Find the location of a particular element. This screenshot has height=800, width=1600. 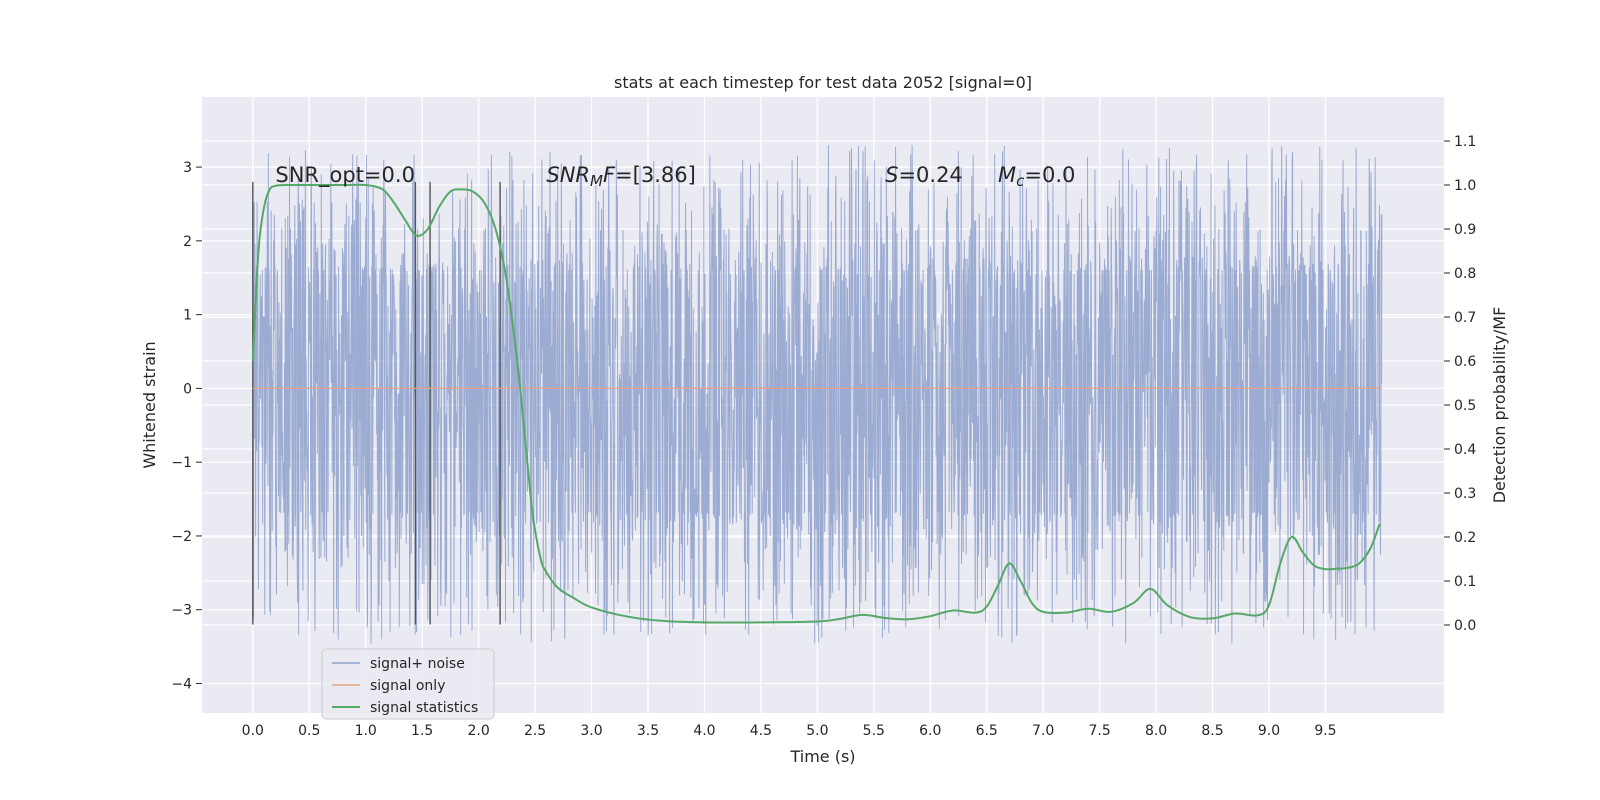

x-tick-label: 4.0 is located at coordinates (704, 731).